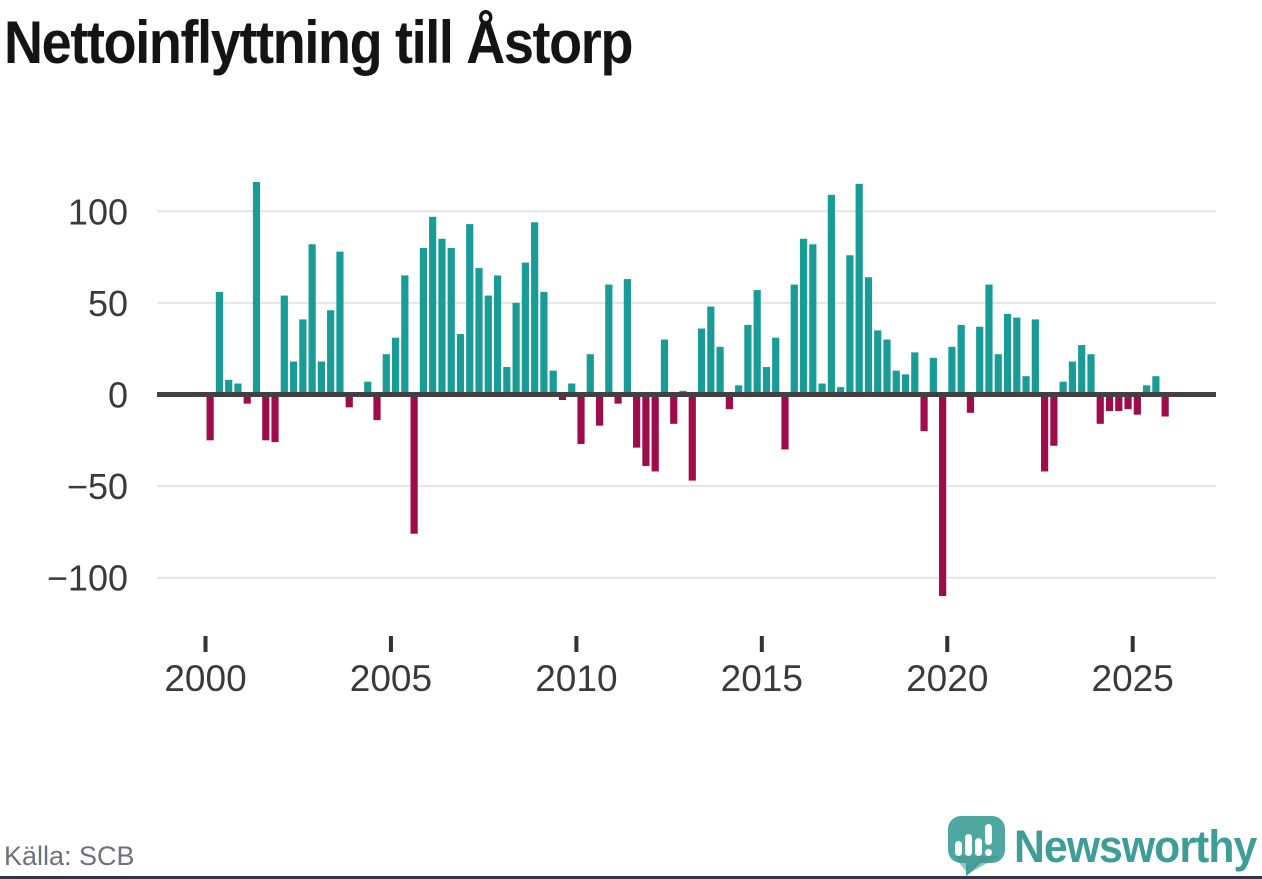 The image size is (1262, 879). Describe the element at coordinates (988, 852) in the screenshot. I see `logo-exclamation-dot` at that location.